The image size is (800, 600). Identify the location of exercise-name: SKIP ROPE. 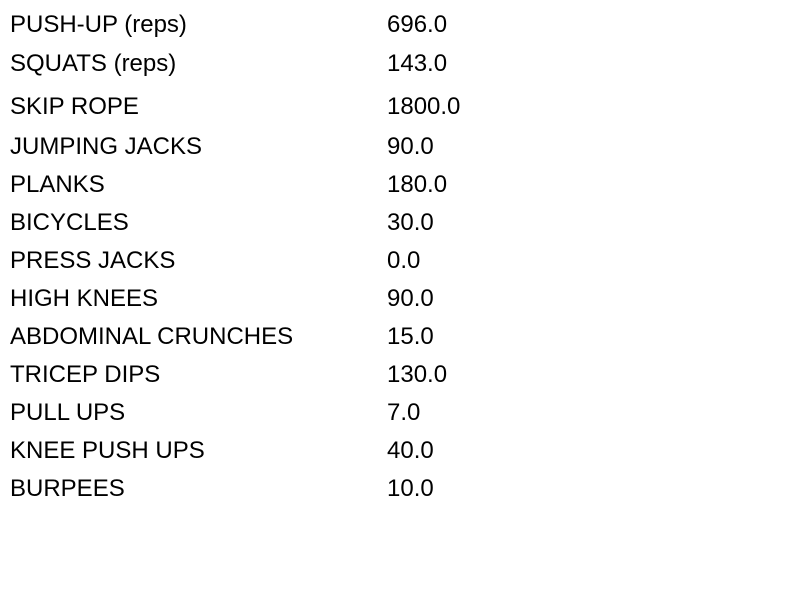
(74, 106).